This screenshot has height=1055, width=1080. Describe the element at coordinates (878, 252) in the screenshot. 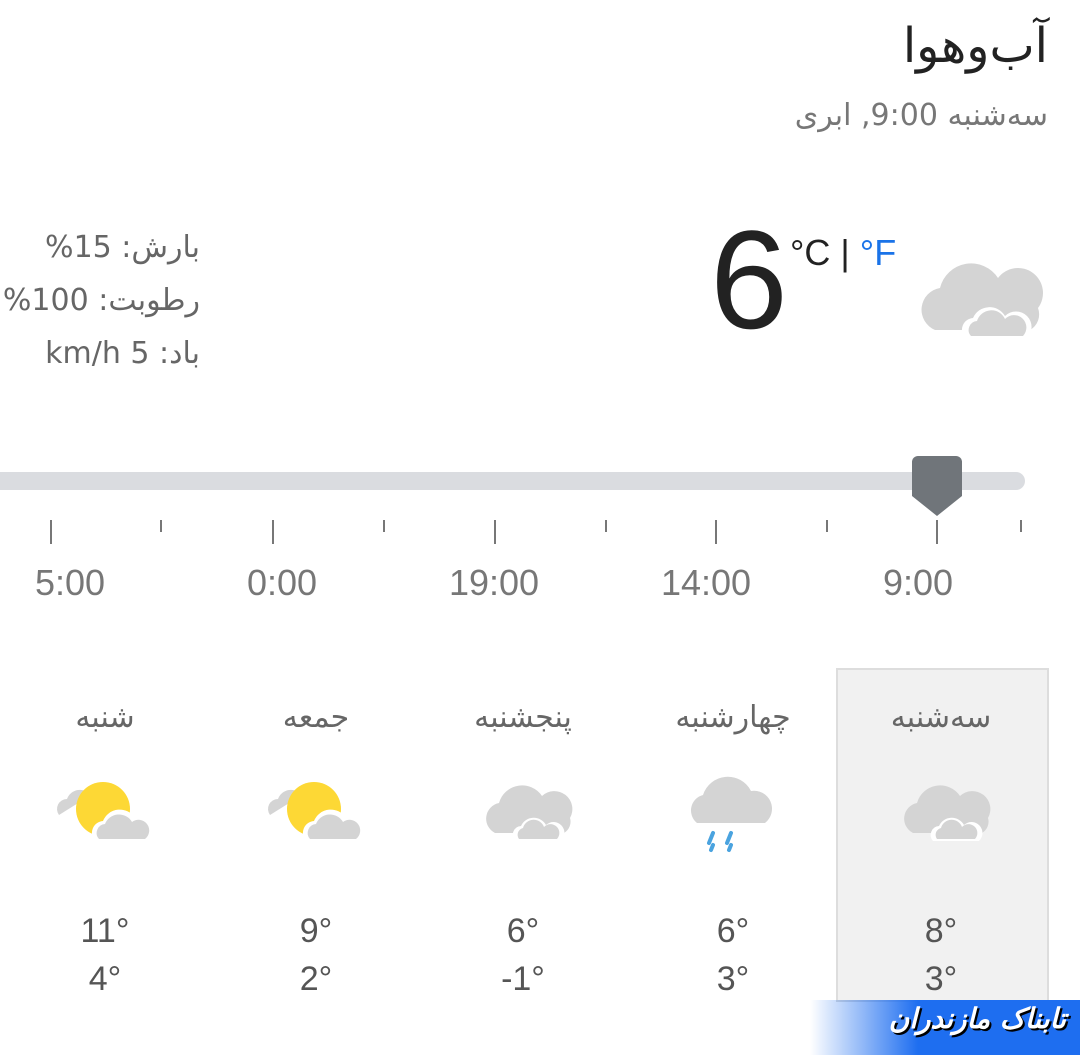

I see `fahrenheit-button: °F` at that location.